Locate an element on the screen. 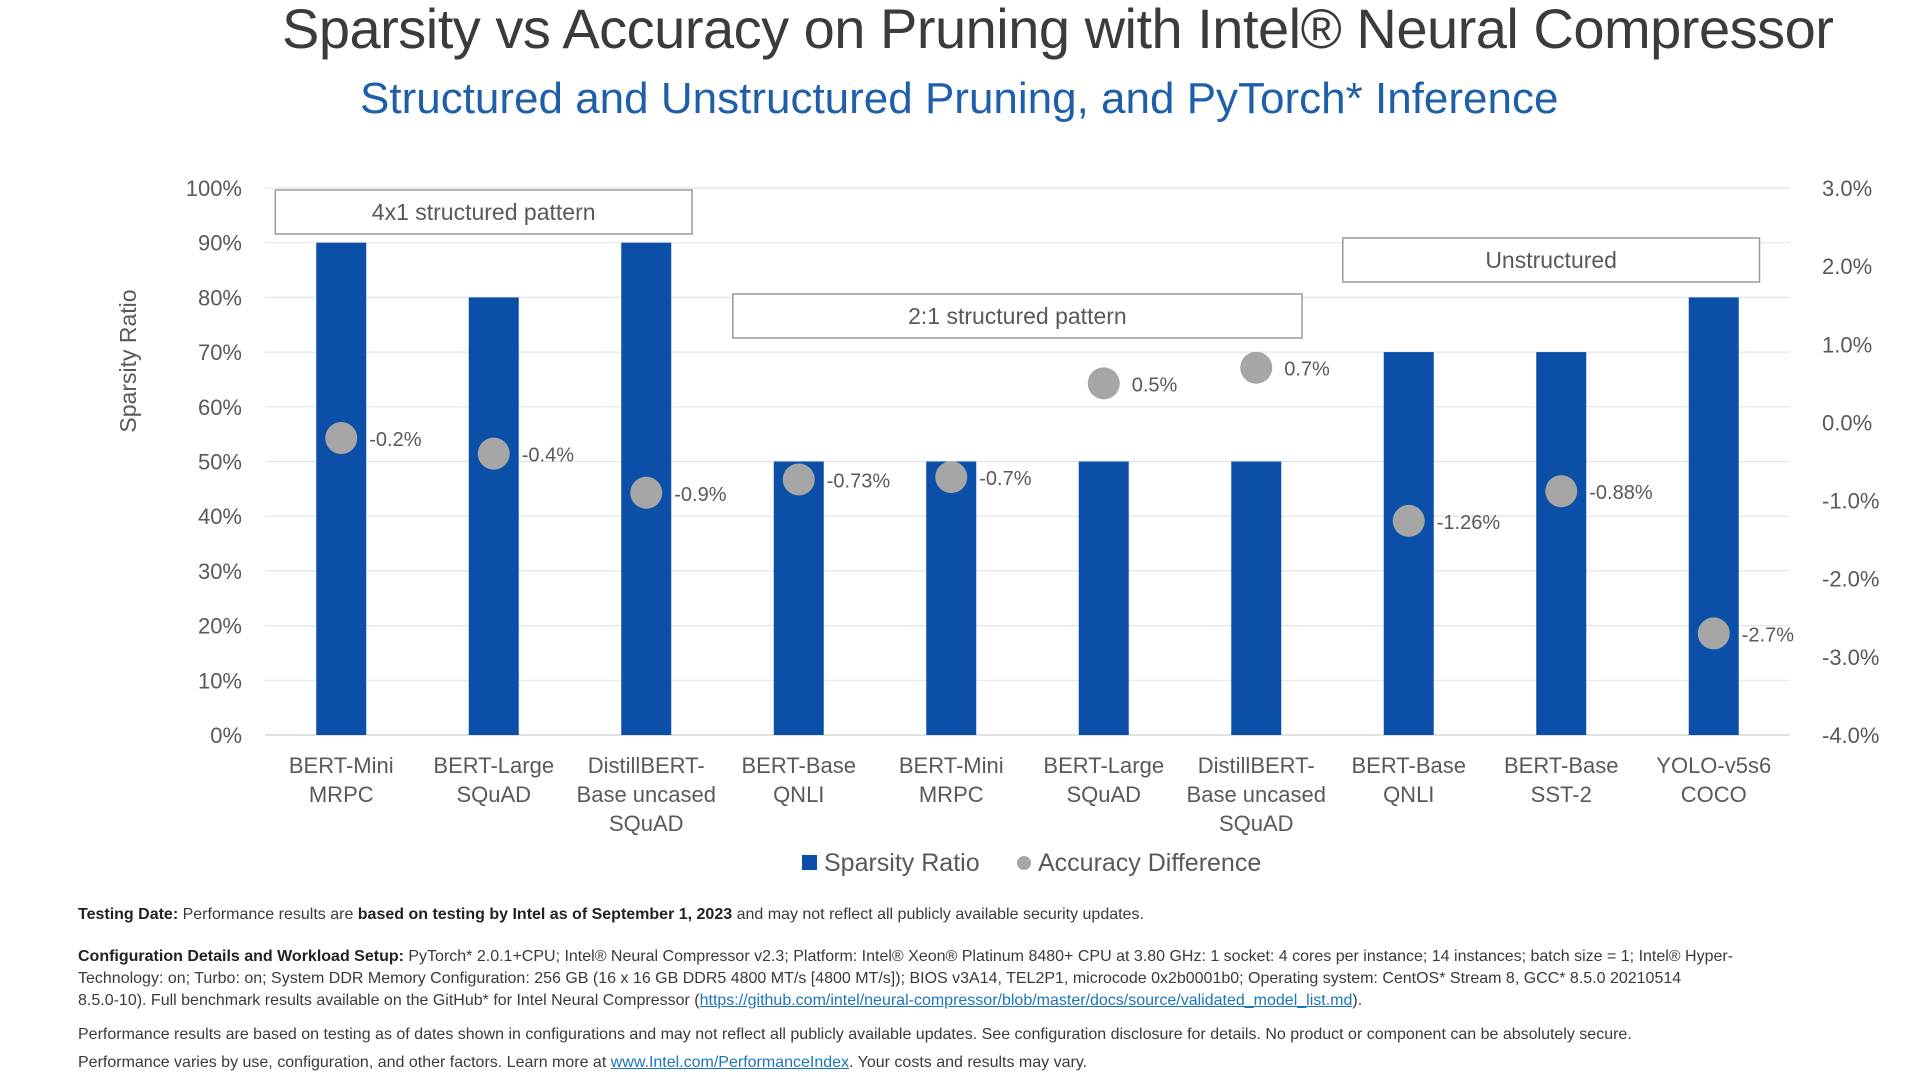 This screenshot has height=1080, width=1920. accuracy-data-label: -0.88% is located at coordinates (1621, 493).